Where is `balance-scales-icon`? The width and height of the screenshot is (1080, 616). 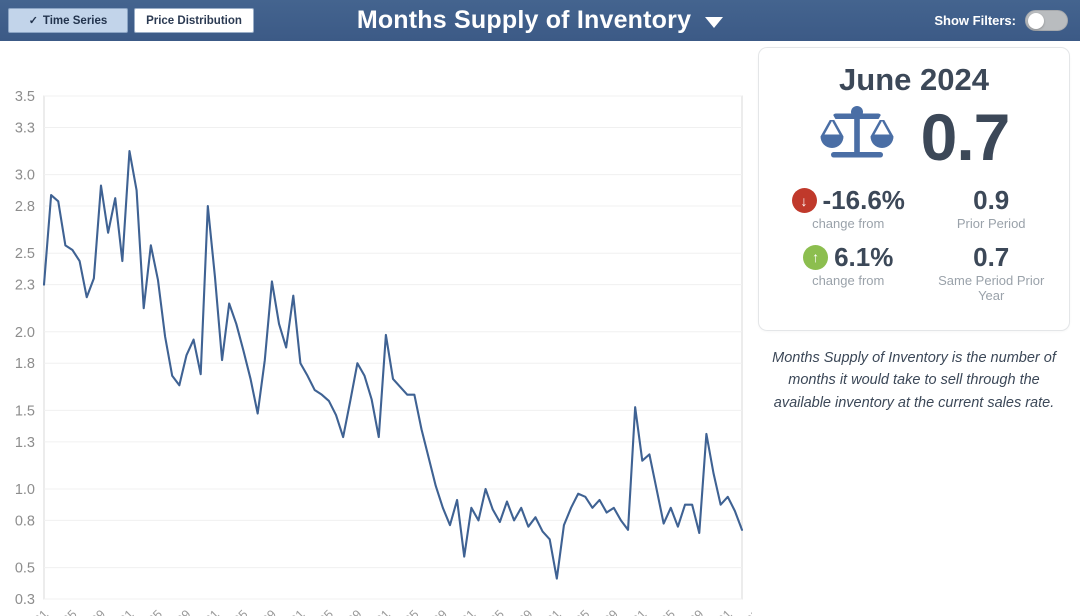 balance-scales-icon is located at coordinates (857, 137).